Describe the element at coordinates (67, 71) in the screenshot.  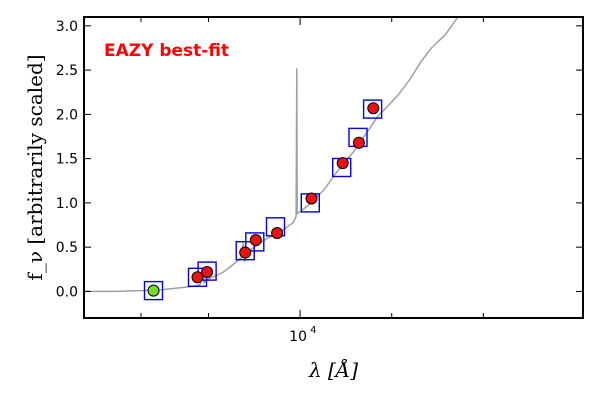
I see `y-tick-label: 2.5` at that location.